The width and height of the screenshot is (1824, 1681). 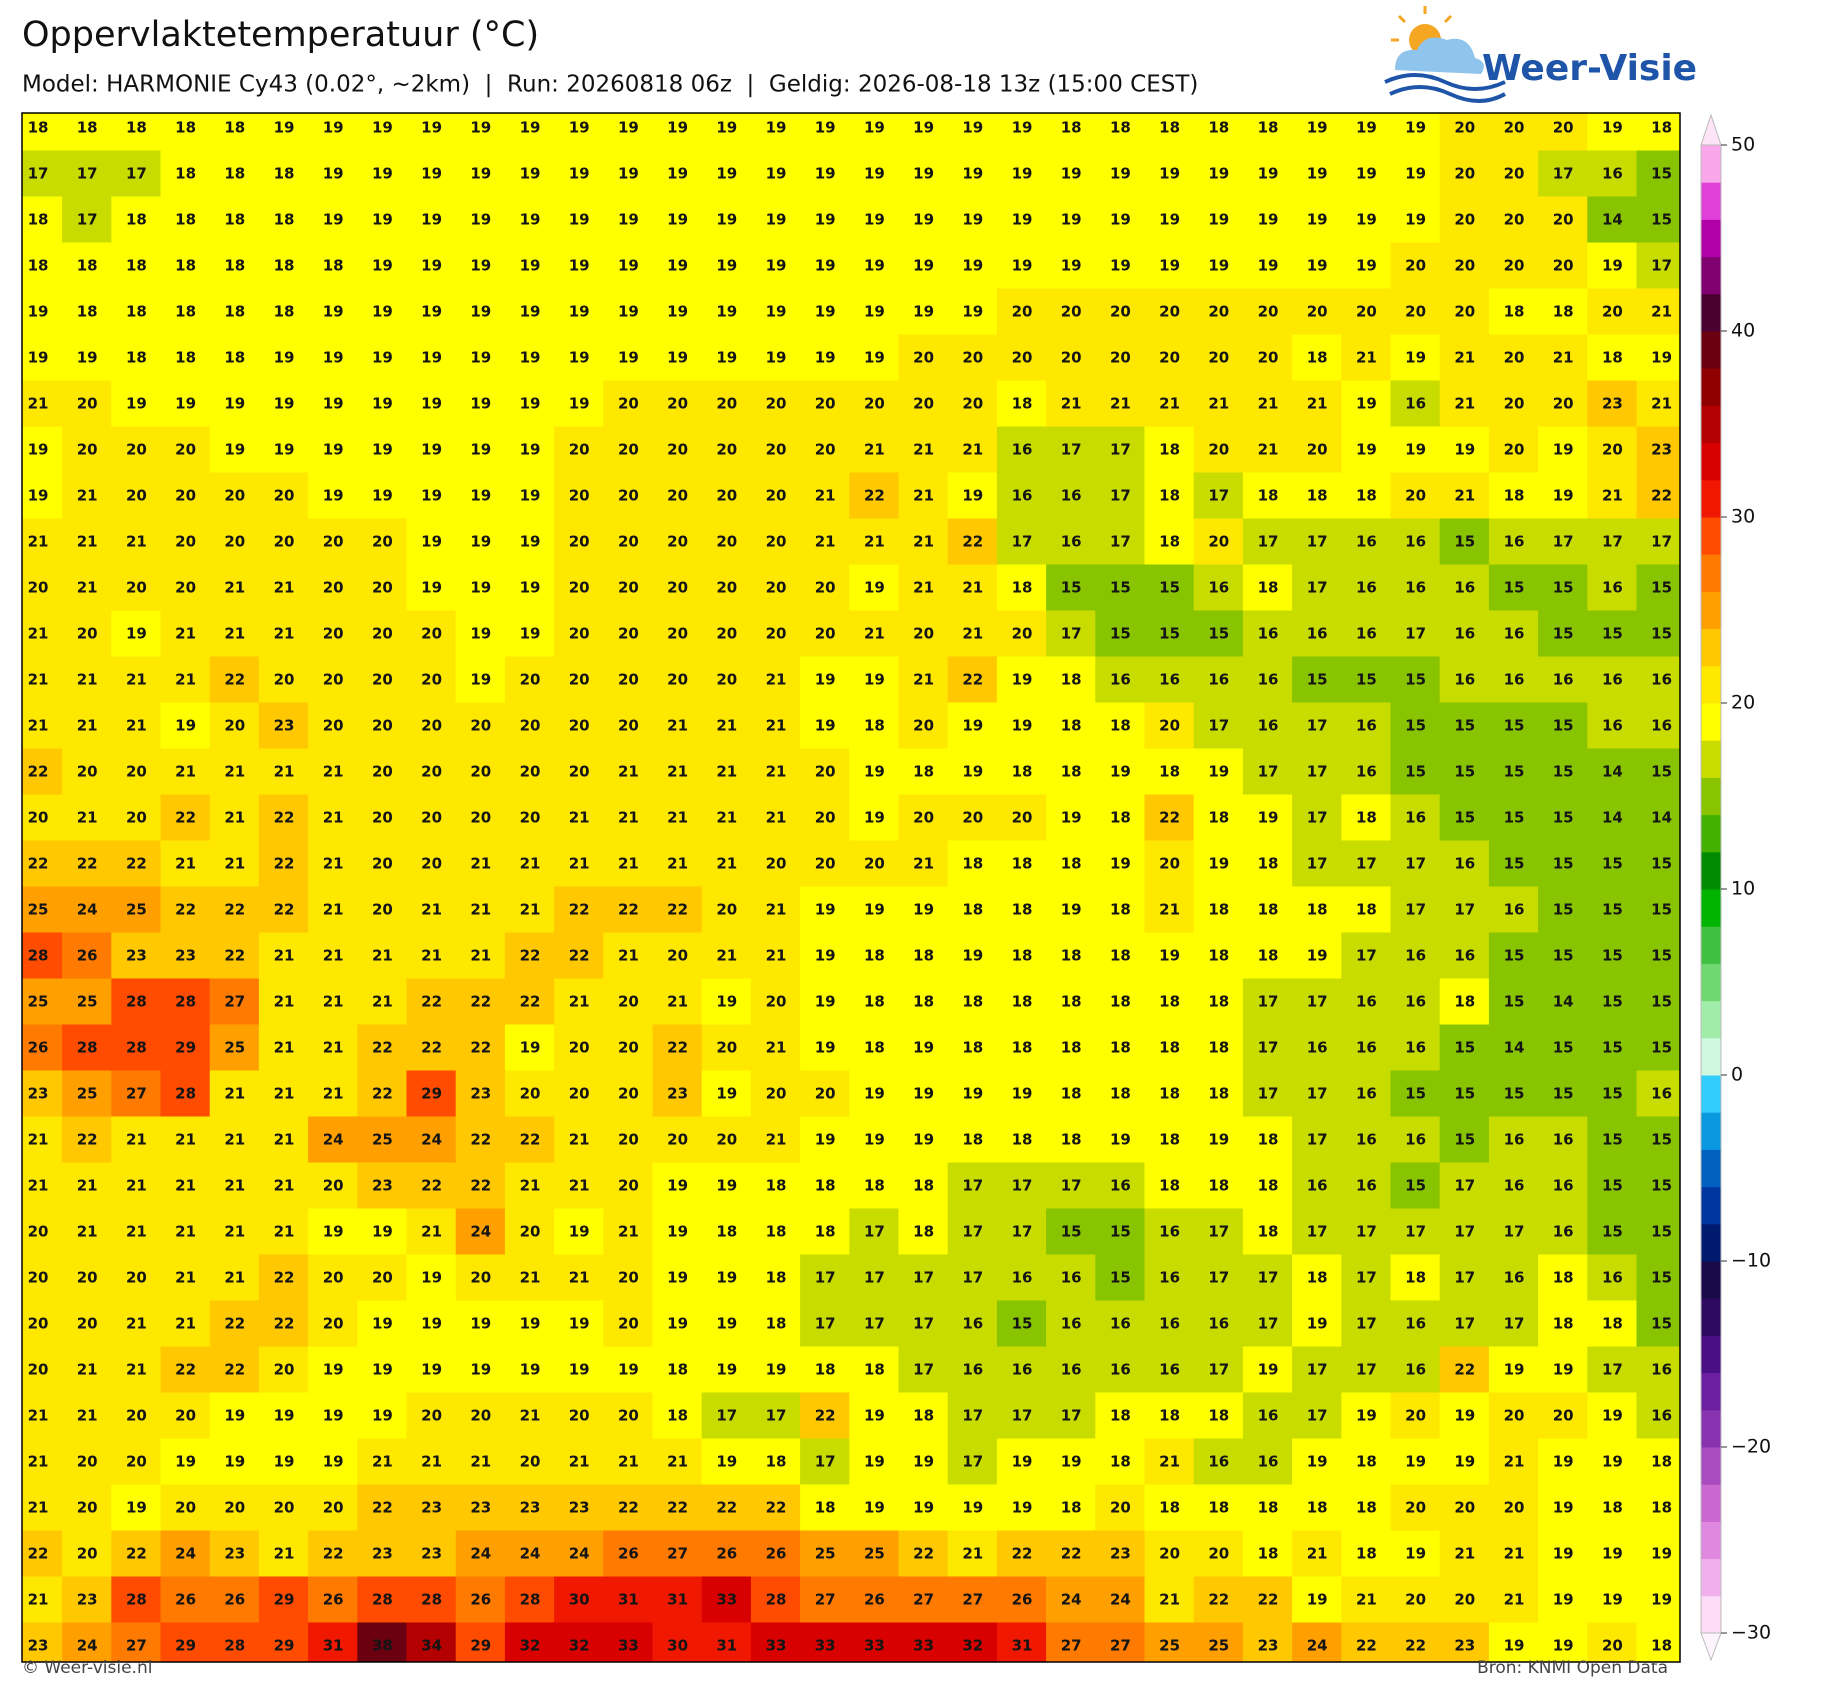 I want to click on temp-label: 22, so click(x=185, y=818).